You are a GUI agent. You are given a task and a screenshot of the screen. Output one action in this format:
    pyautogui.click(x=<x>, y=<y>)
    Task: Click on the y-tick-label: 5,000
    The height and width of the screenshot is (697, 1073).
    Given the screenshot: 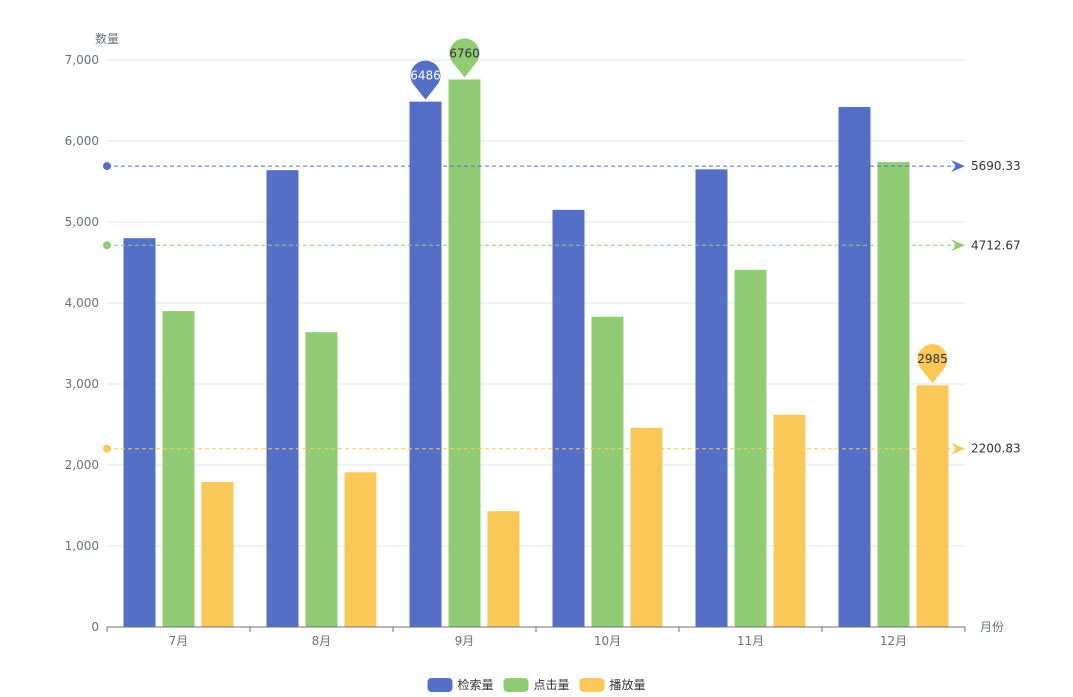 What is the action you would take?
    pyautogui.click(x=82, y=222)
    